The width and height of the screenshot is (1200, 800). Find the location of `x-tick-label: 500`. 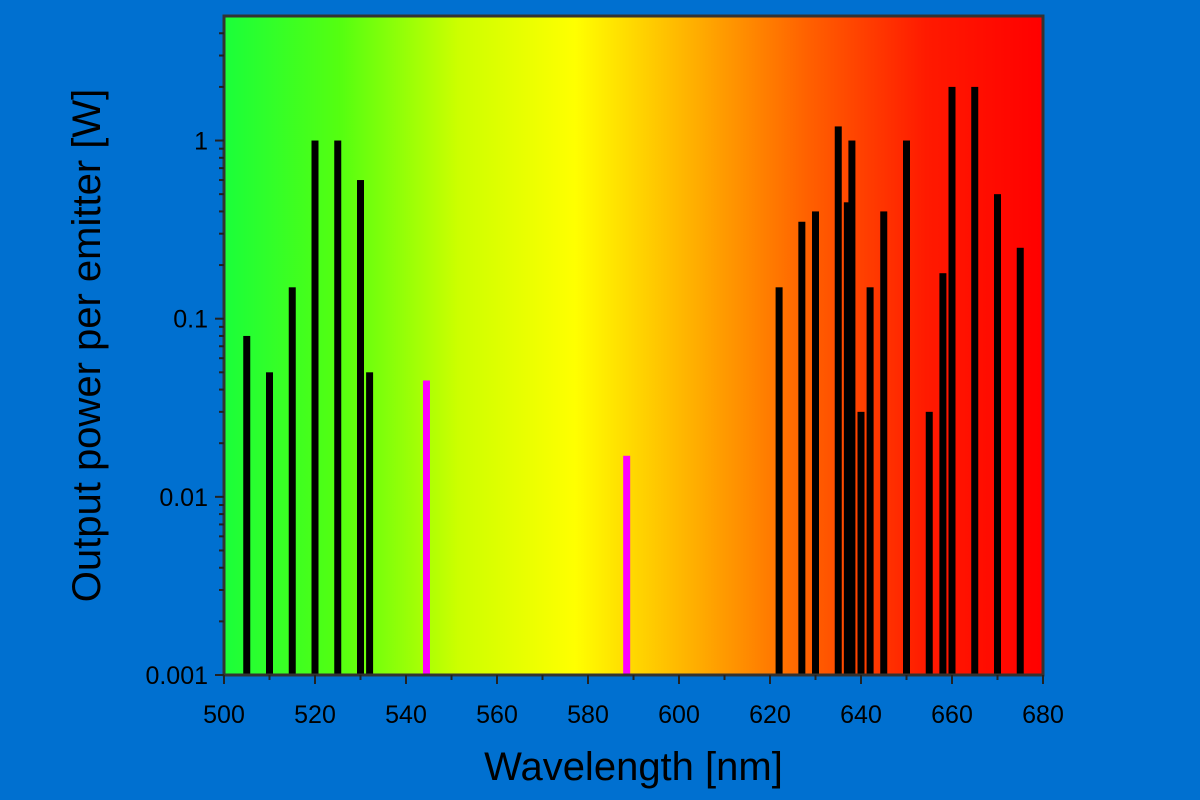

x-tick-label: 500 is located at coordinates (224, 715).